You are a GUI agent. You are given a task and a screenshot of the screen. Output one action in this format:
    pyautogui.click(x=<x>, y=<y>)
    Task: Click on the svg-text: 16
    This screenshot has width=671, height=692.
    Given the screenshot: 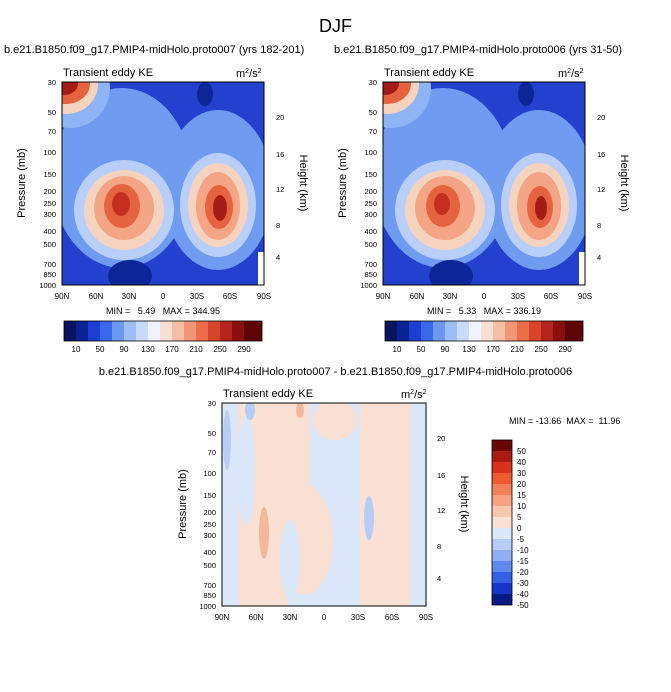 What is the action you would take?
    pyautogui.click(x=280, y=154)
    